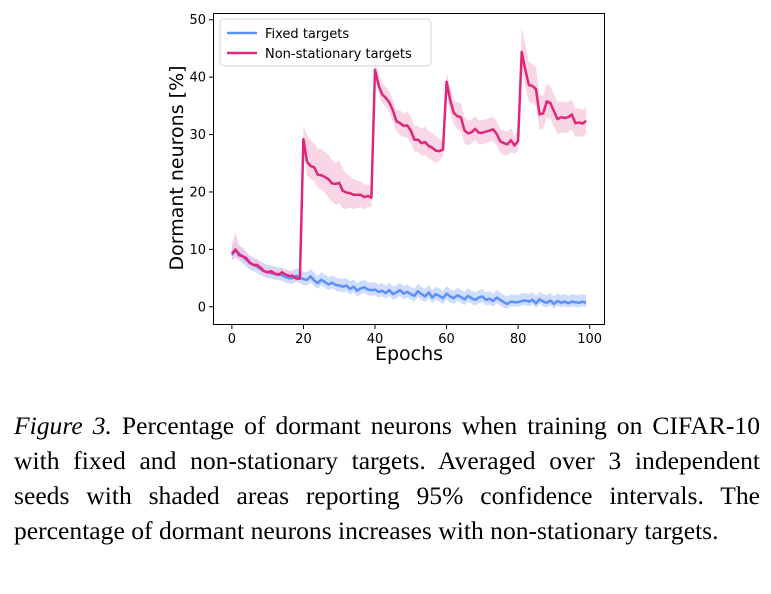  Describe the element at coordinates (375, 339) in the screenshot. I see `x-tick-label: 40` at that location.